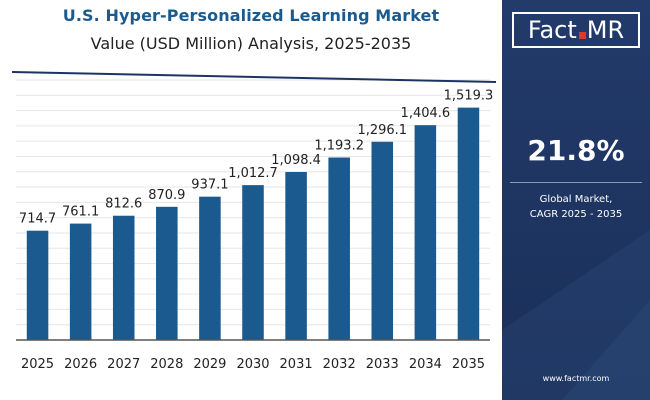 The height and width of the screenshot is (400, 650). What do you see at coordinates (576, 207) in the screenshot?
I see `cagr-label: Global Market, CAGR 2025 - 2035` at bounding box center [576, 207].